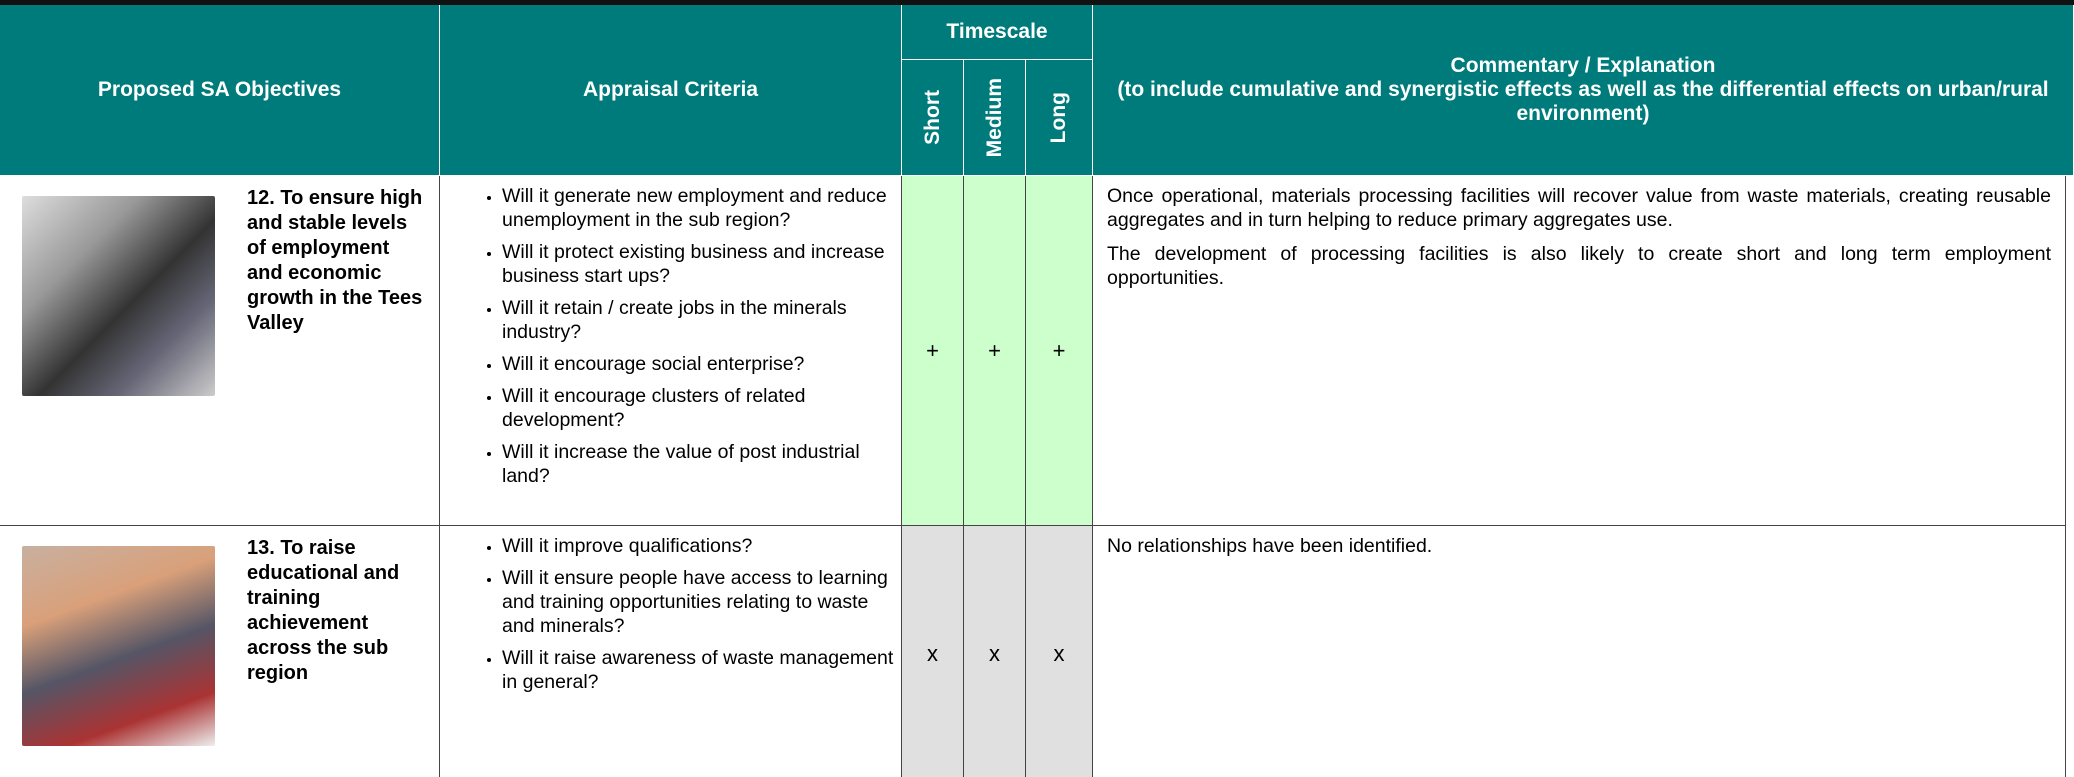 The image size is (2074, 777). I want to click on header-medium: Medium, so click(995, 118).